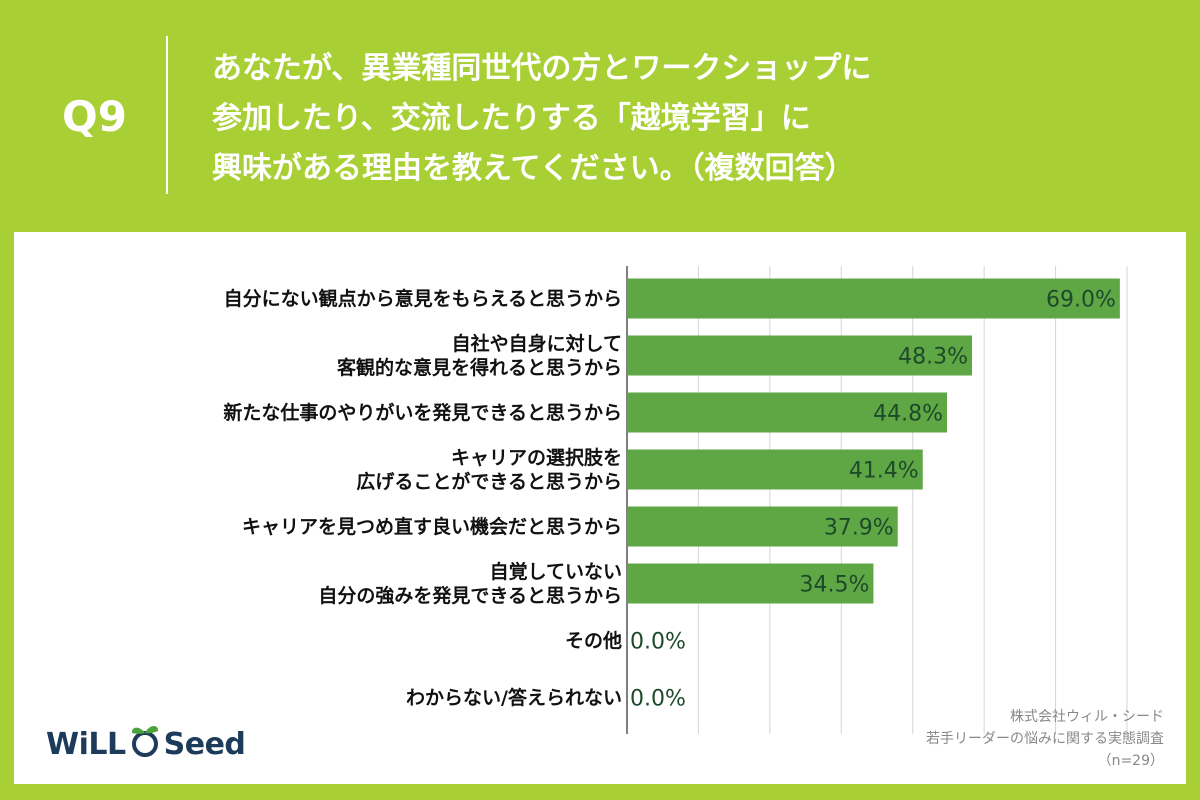 This screenshot has width=1200, height=800. I want to click on category-label-line: その他, so click(593, 640).